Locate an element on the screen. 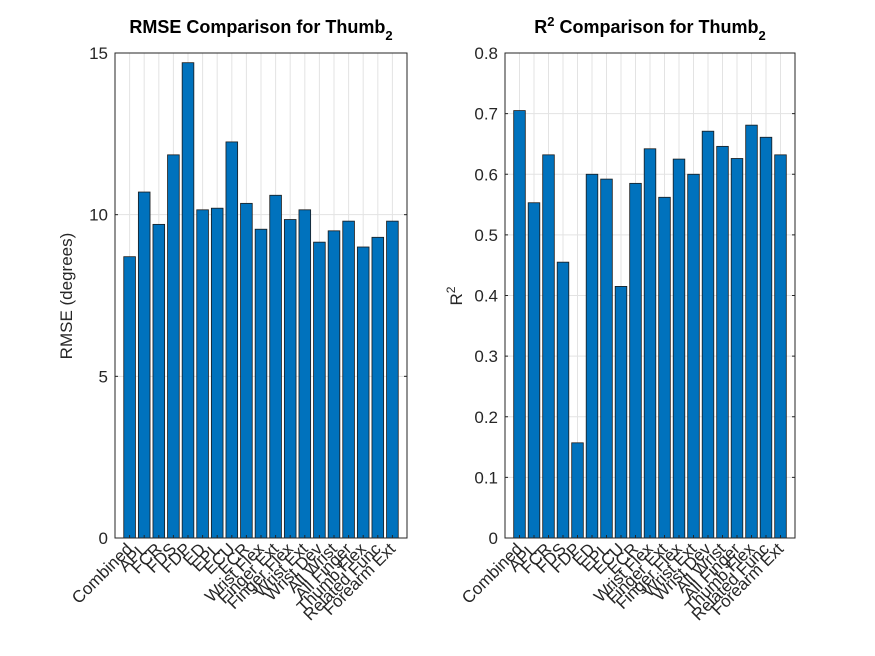 The height and width of the screenshot is (656, 875). chart-title: RMSE Comparison for Thumb2 is located at coordinates (260, 30).